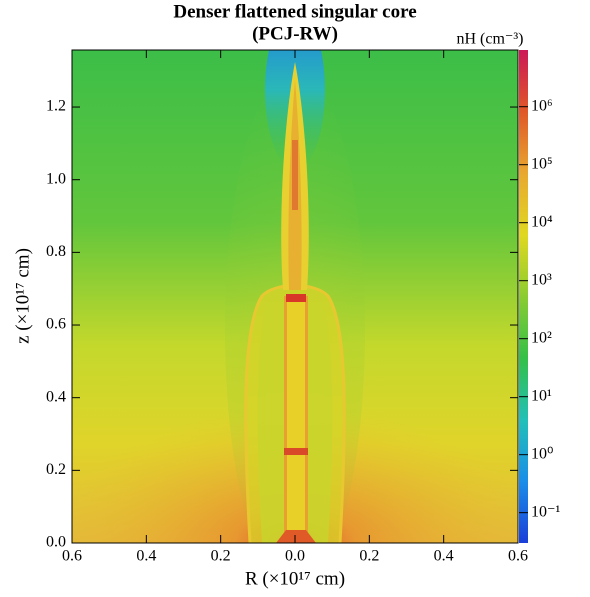 Image resolution: width=590 pixels, height=597 pixels. What do you see at coordinates (295, 556) in the screenshot?
I see `x-tick-label: 0.0` at bounding box center [295, 556].